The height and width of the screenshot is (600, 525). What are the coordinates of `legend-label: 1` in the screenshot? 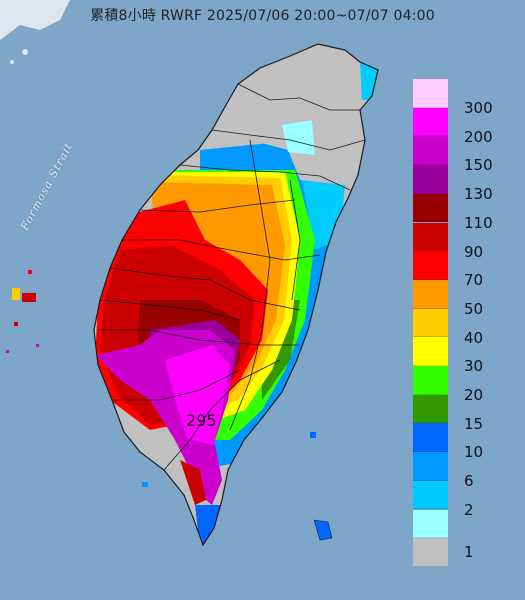 It's located at (469, 552).